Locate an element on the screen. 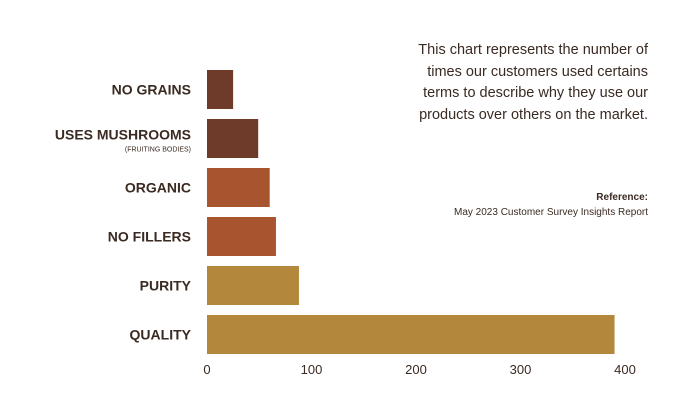 This screenshot has width=700, height=418. bar-no-fillers is located at coordinates (241, 236).